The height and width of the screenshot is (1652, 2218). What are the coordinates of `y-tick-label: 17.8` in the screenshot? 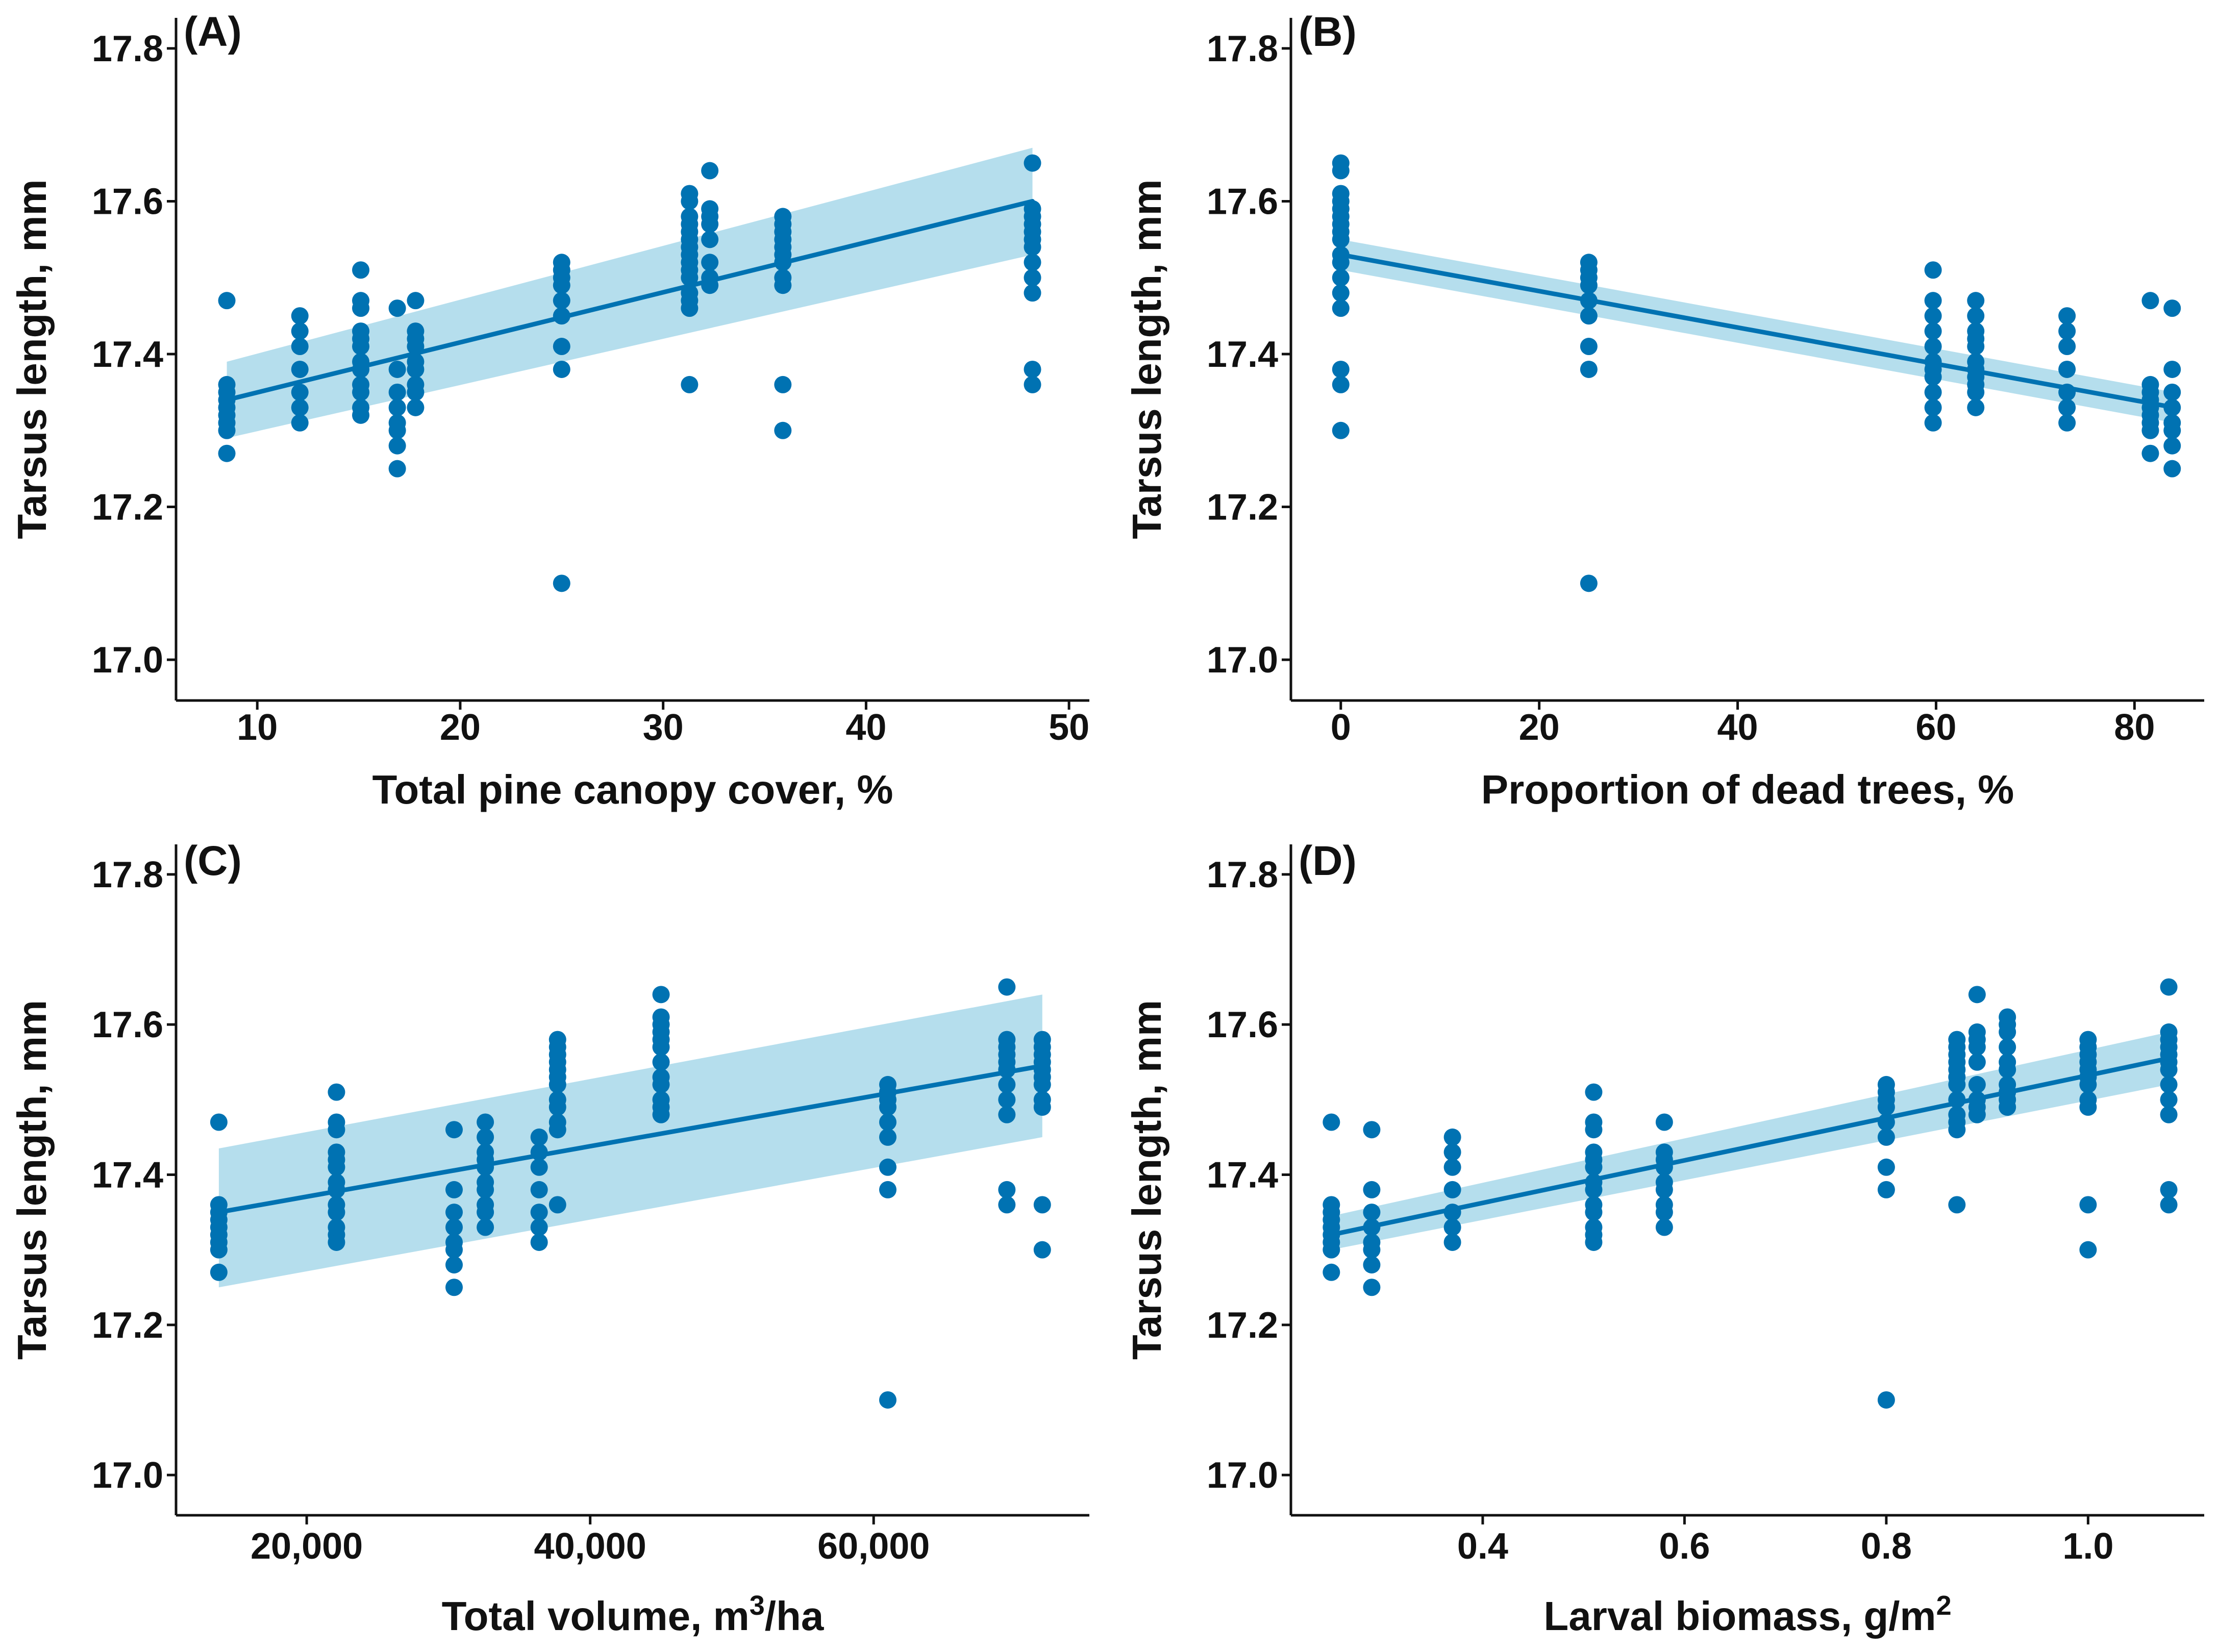 It's located at (1242, 875).